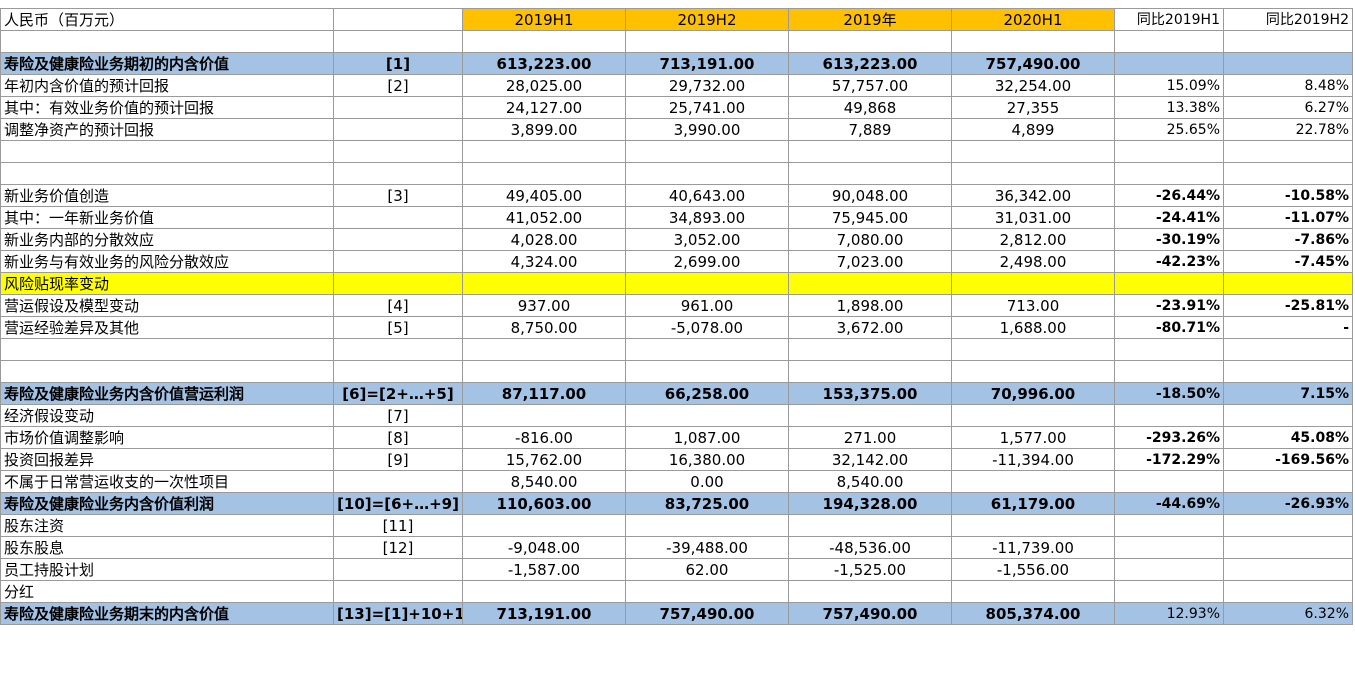  What do you see at coordinates (167, 415) in the screenshot?
I see `cell: 经济假设变动` at bounding box center [167, 415].